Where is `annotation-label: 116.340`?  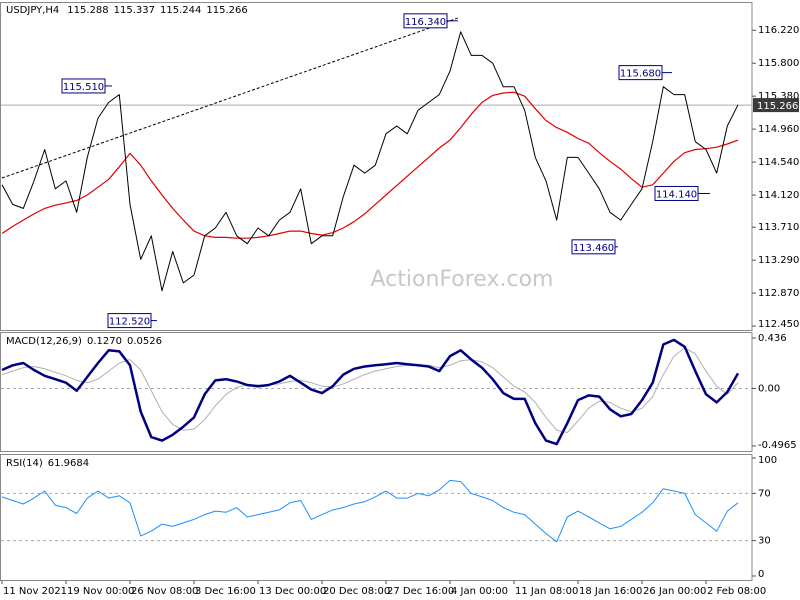
annotation-label: 116.340 is located at coordinates (425, 22).